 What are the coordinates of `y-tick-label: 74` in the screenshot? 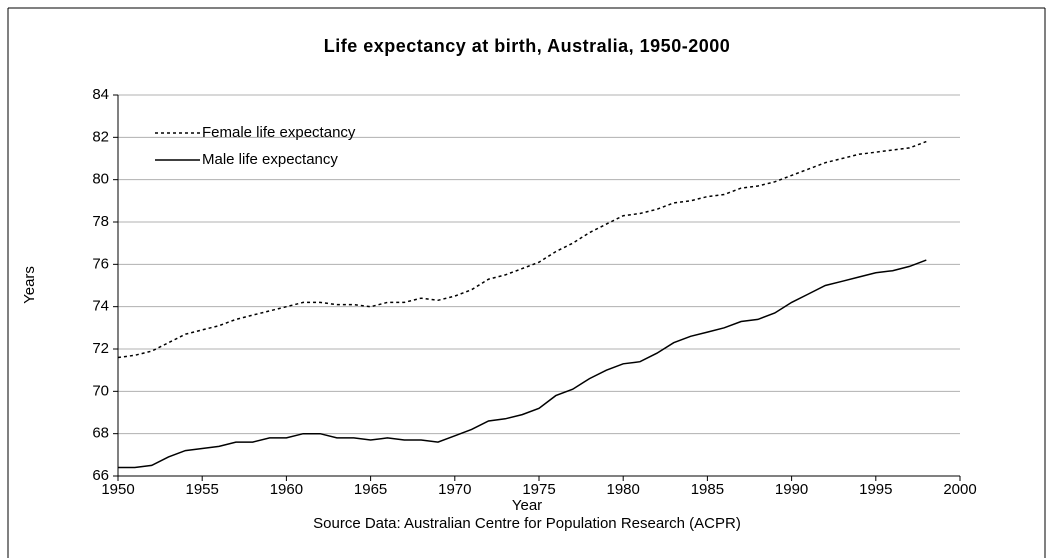 It's located at (100, 306).